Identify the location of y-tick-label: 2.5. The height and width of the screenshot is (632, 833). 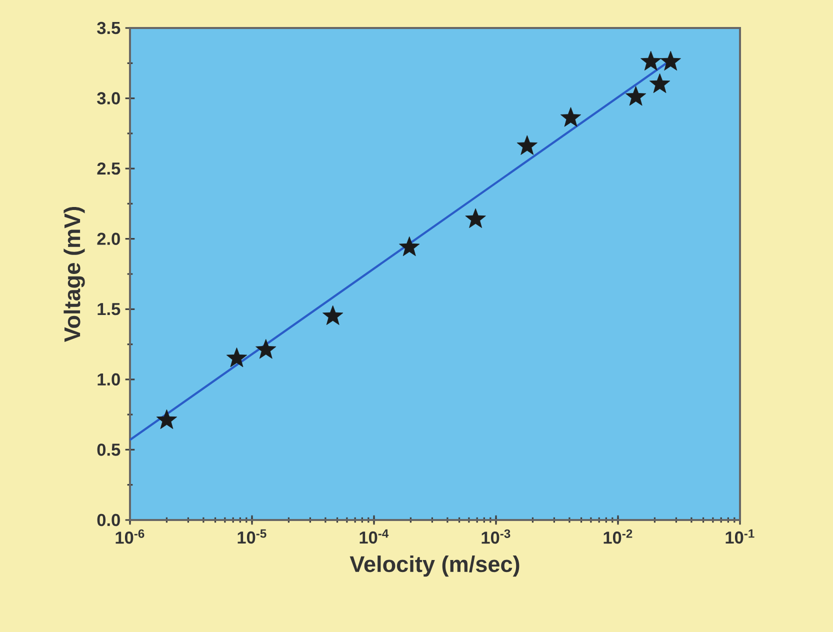
(108, 168).